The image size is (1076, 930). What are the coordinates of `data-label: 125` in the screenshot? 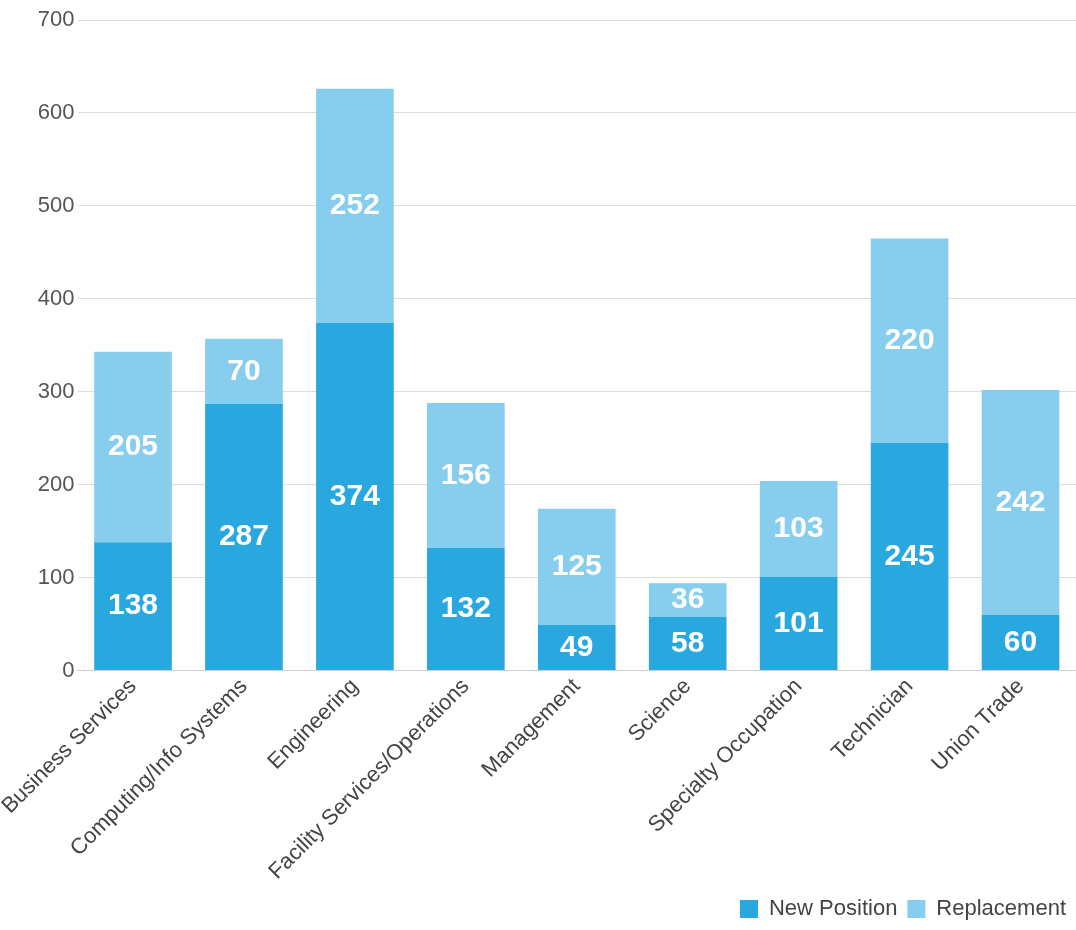 It's located at (576, 565).